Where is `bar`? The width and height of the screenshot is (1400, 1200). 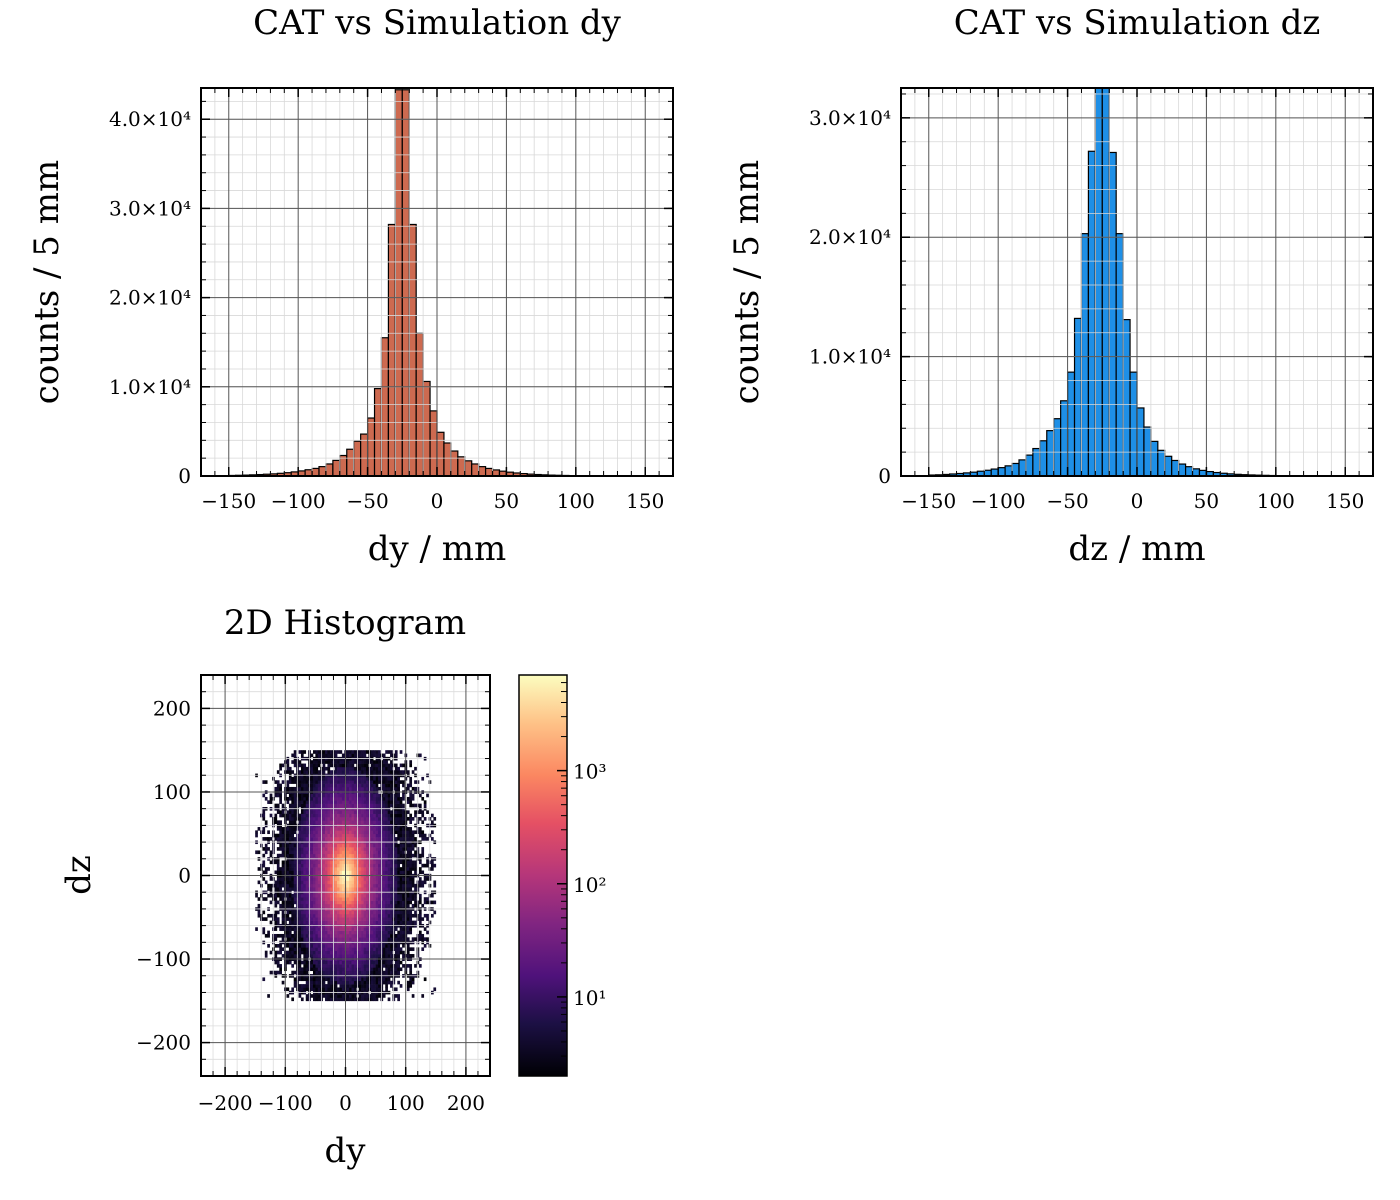 bar is located at coordinates (1119, 355).